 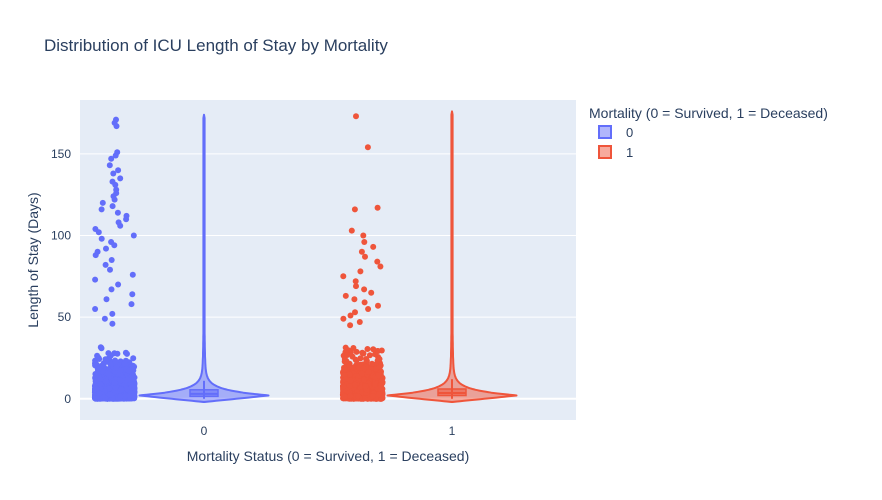 What do you see at coordinates (61, 236) in the screenshot?
I see `y-tick-label: 100` at bounding box center [61, 236].